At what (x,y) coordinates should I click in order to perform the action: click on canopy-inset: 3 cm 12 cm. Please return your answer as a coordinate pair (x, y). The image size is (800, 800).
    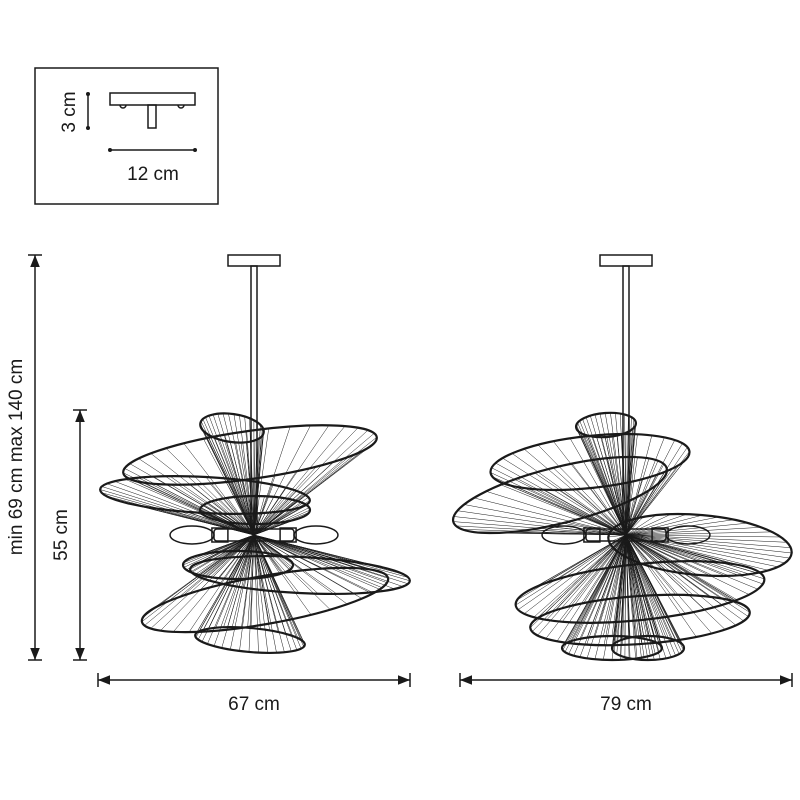
    Looking at the image, I should click on (126, 136).